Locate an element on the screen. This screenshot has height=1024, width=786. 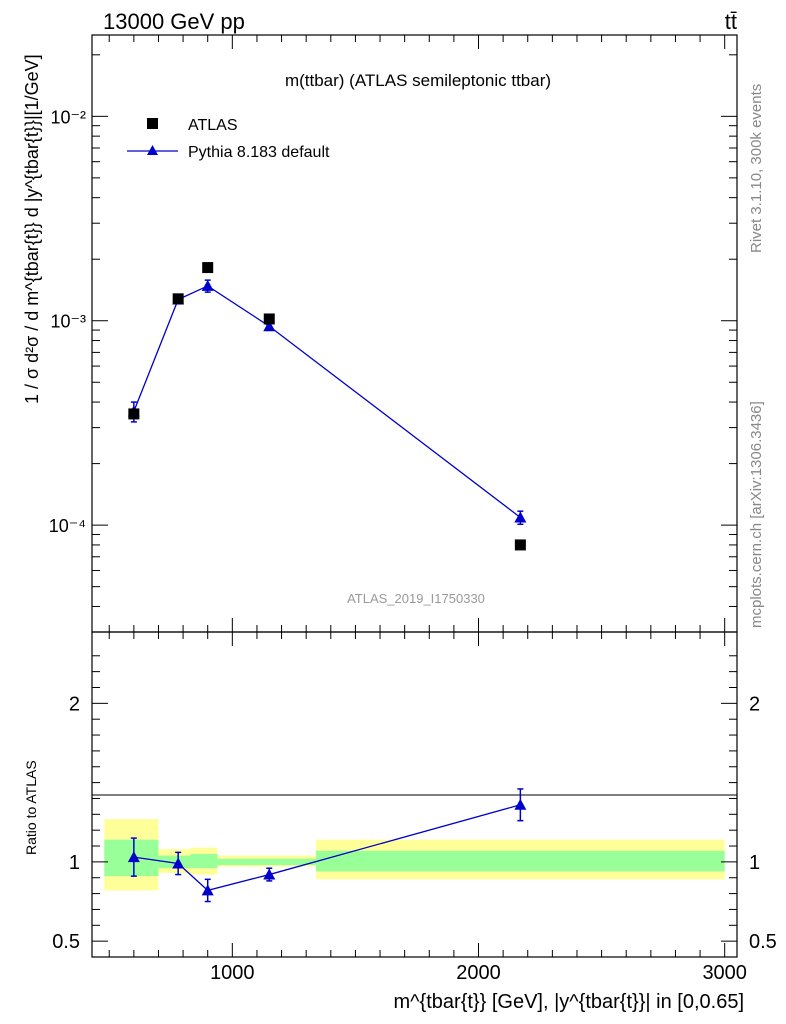
pythia-series-ratio is located at coordinates (327, 845).